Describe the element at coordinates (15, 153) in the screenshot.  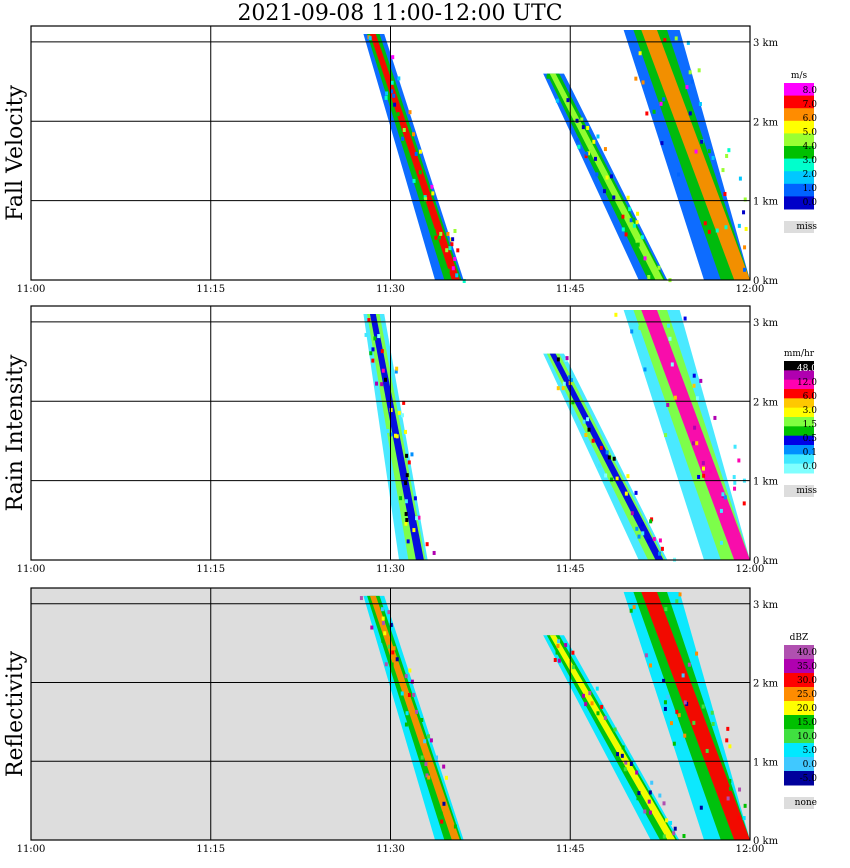
I see `panel-label: Fall Velocity` at that location.